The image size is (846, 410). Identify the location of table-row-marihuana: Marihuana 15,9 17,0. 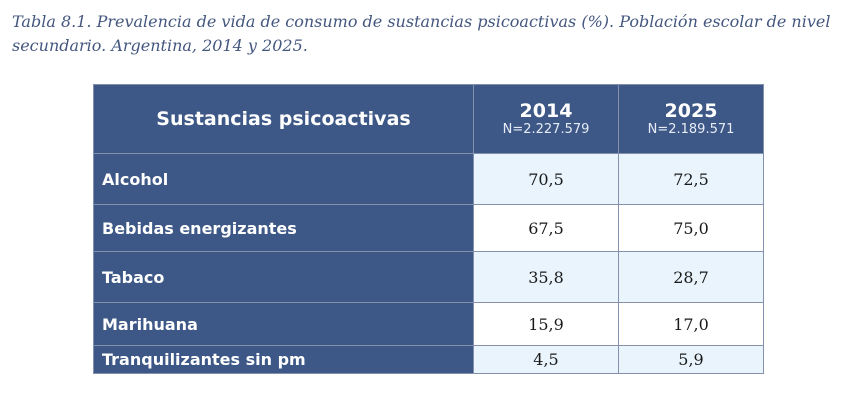
(428, 324).